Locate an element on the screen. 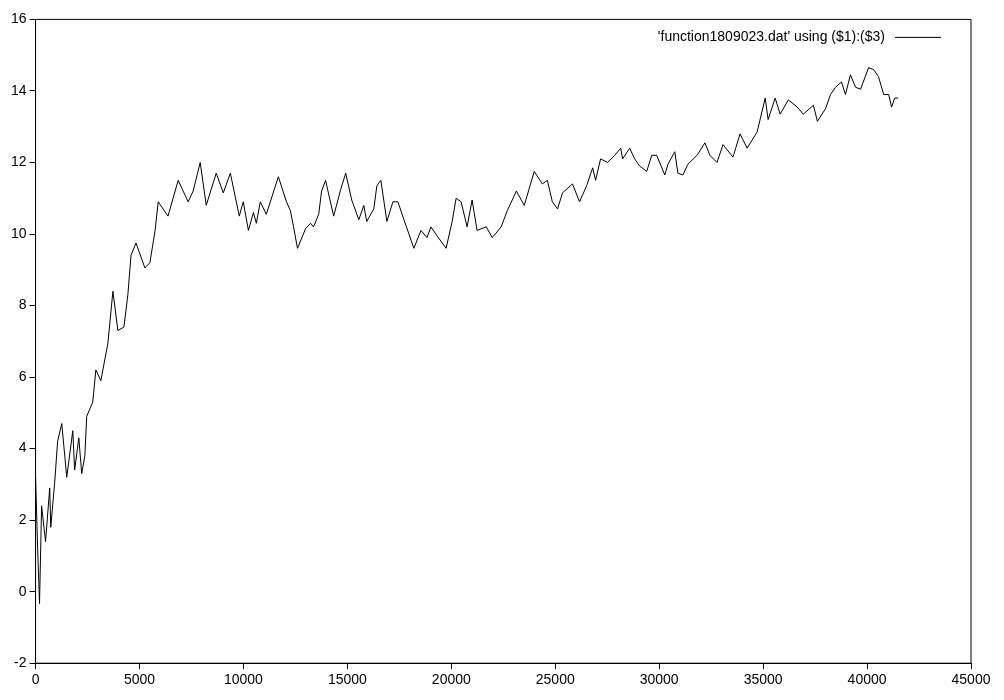 Image resolution: width=1004 pixels, height=700 pixels. x-tick-label: 35000 is located at coordinates (763, 679).